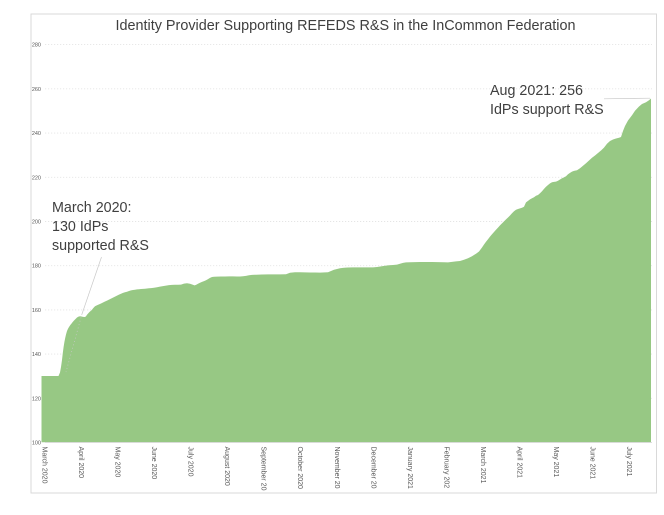  What do you see at coordinates (100, 246) in the screenshot?
I see `svg-text: supported R&S` at bounding box center [100, 246].